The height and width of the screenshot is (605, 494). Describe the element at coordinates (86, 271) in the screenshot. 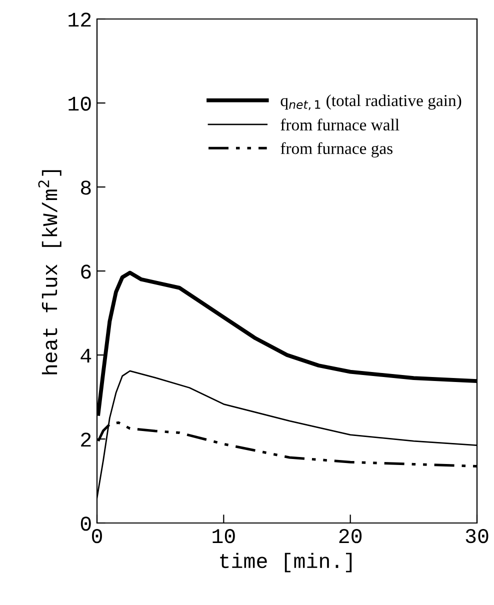

I see `y-tick-label: 6` at that location.